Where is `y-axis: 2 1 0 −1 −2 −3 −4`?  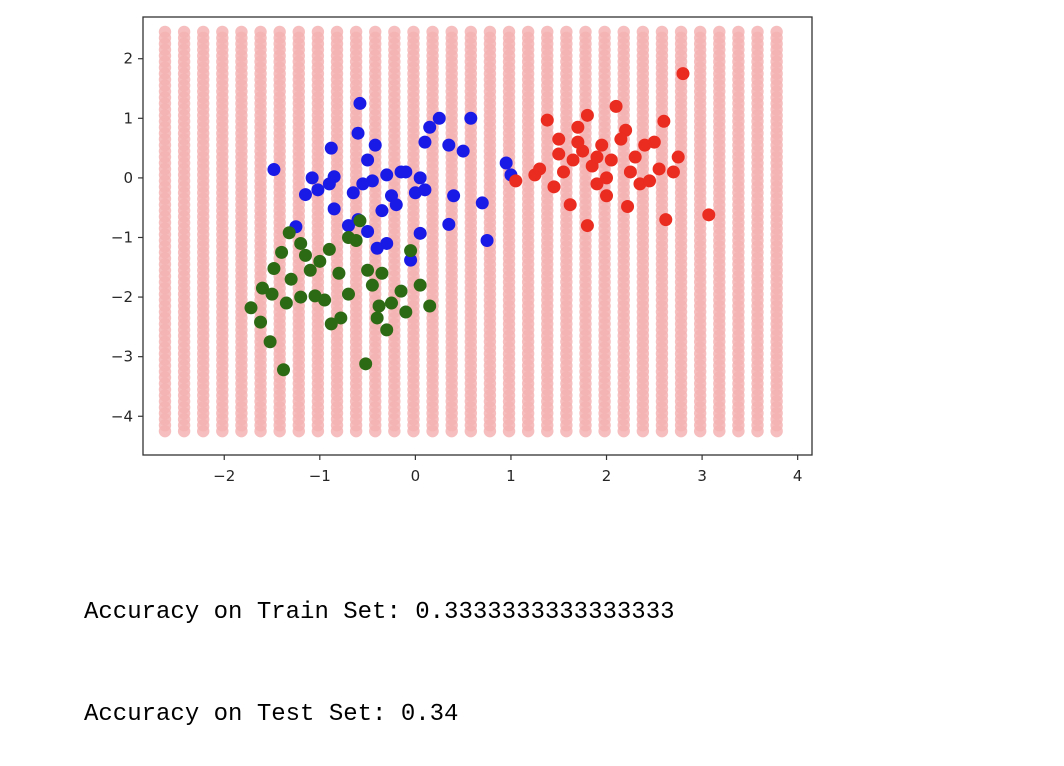 y-axis: 2 1 0 −1 −2 −3 −4 is located at coordinates (127, 237).